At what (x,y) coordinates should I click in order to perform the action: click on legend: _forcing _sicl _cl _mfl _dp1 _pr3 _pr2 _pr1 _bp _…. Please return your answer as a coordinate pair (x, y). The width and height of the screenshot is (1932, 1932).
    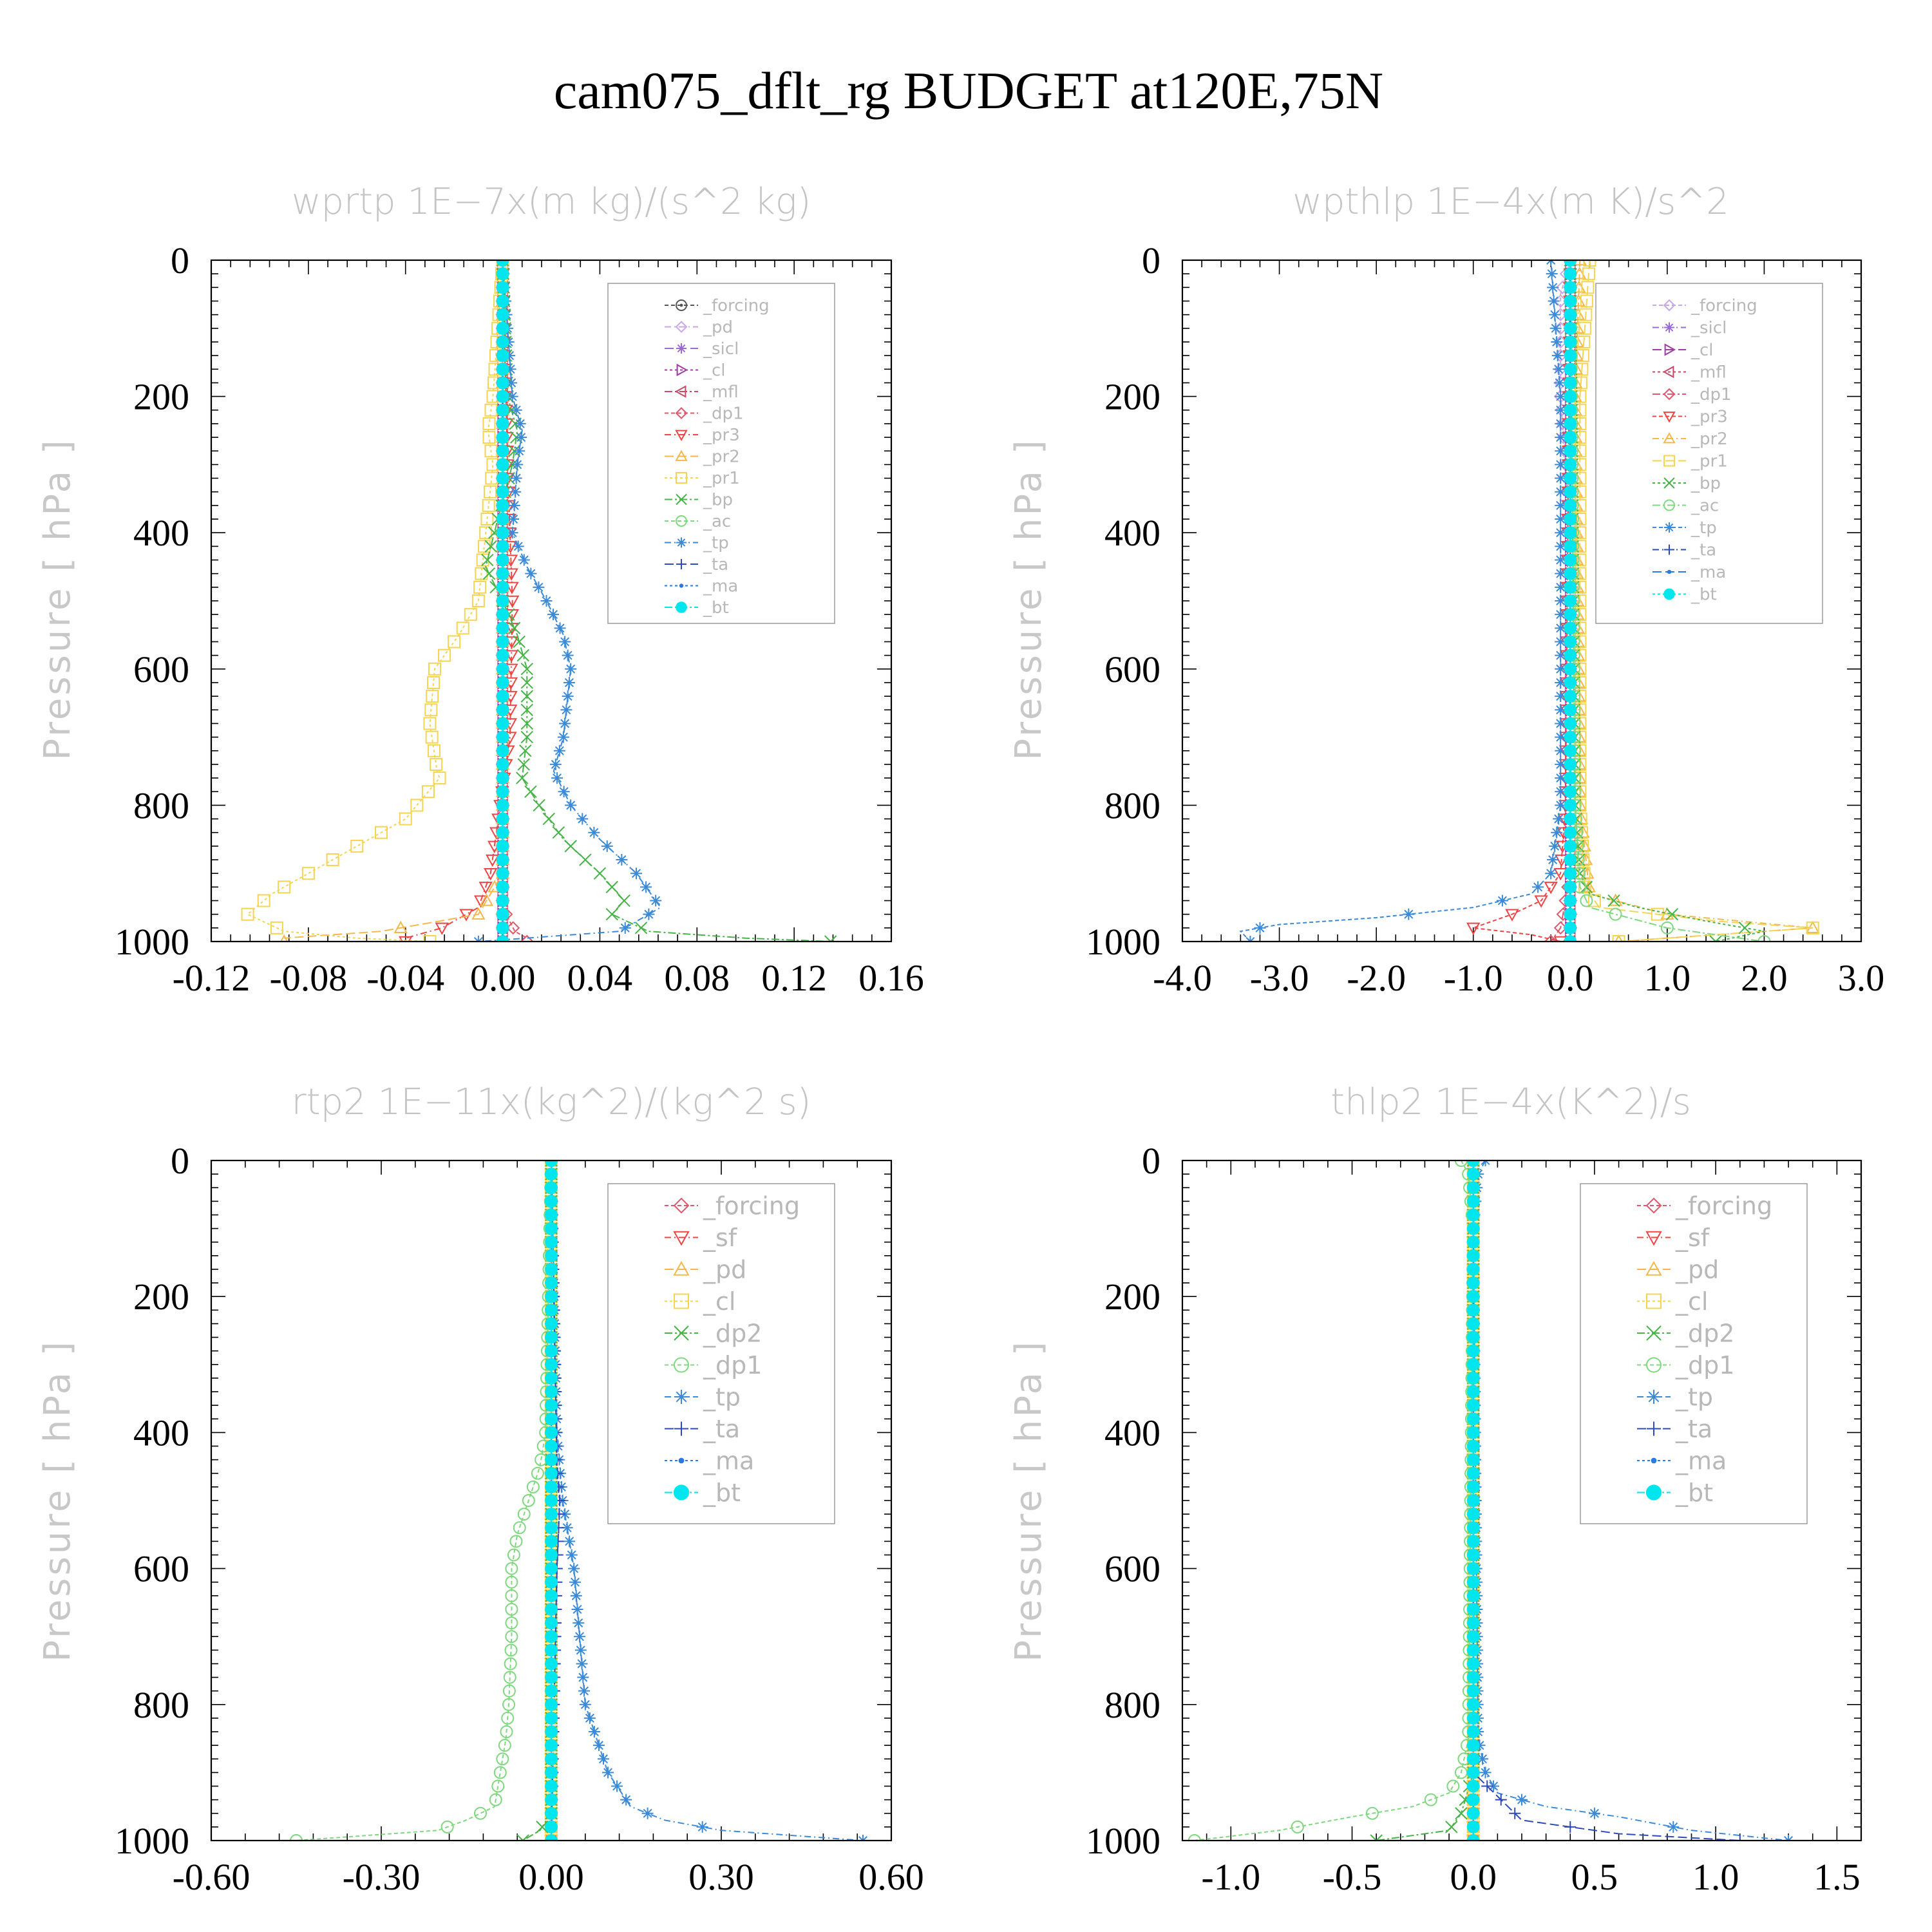
    Looking at the image, I should click on (1709, 453).